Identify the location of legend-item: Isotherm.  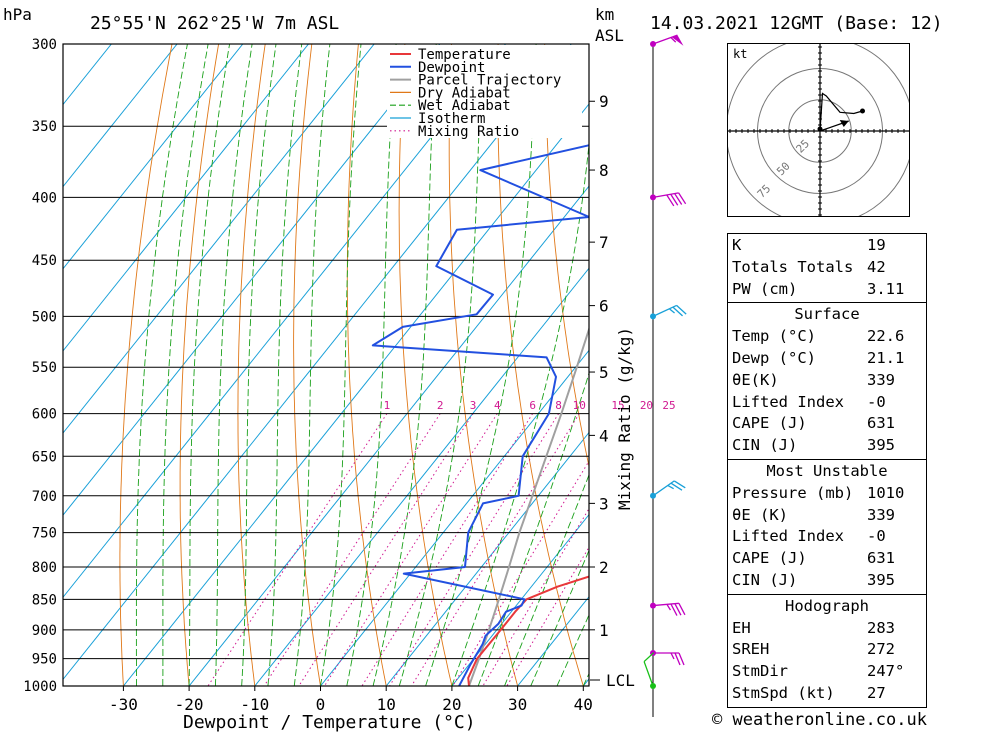
(451, 119).